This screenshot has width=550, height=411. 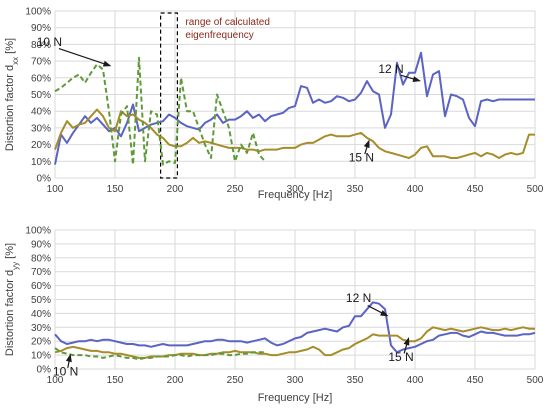 I want to click on eigenfrequency-range-box, so click(x=169, y=95).